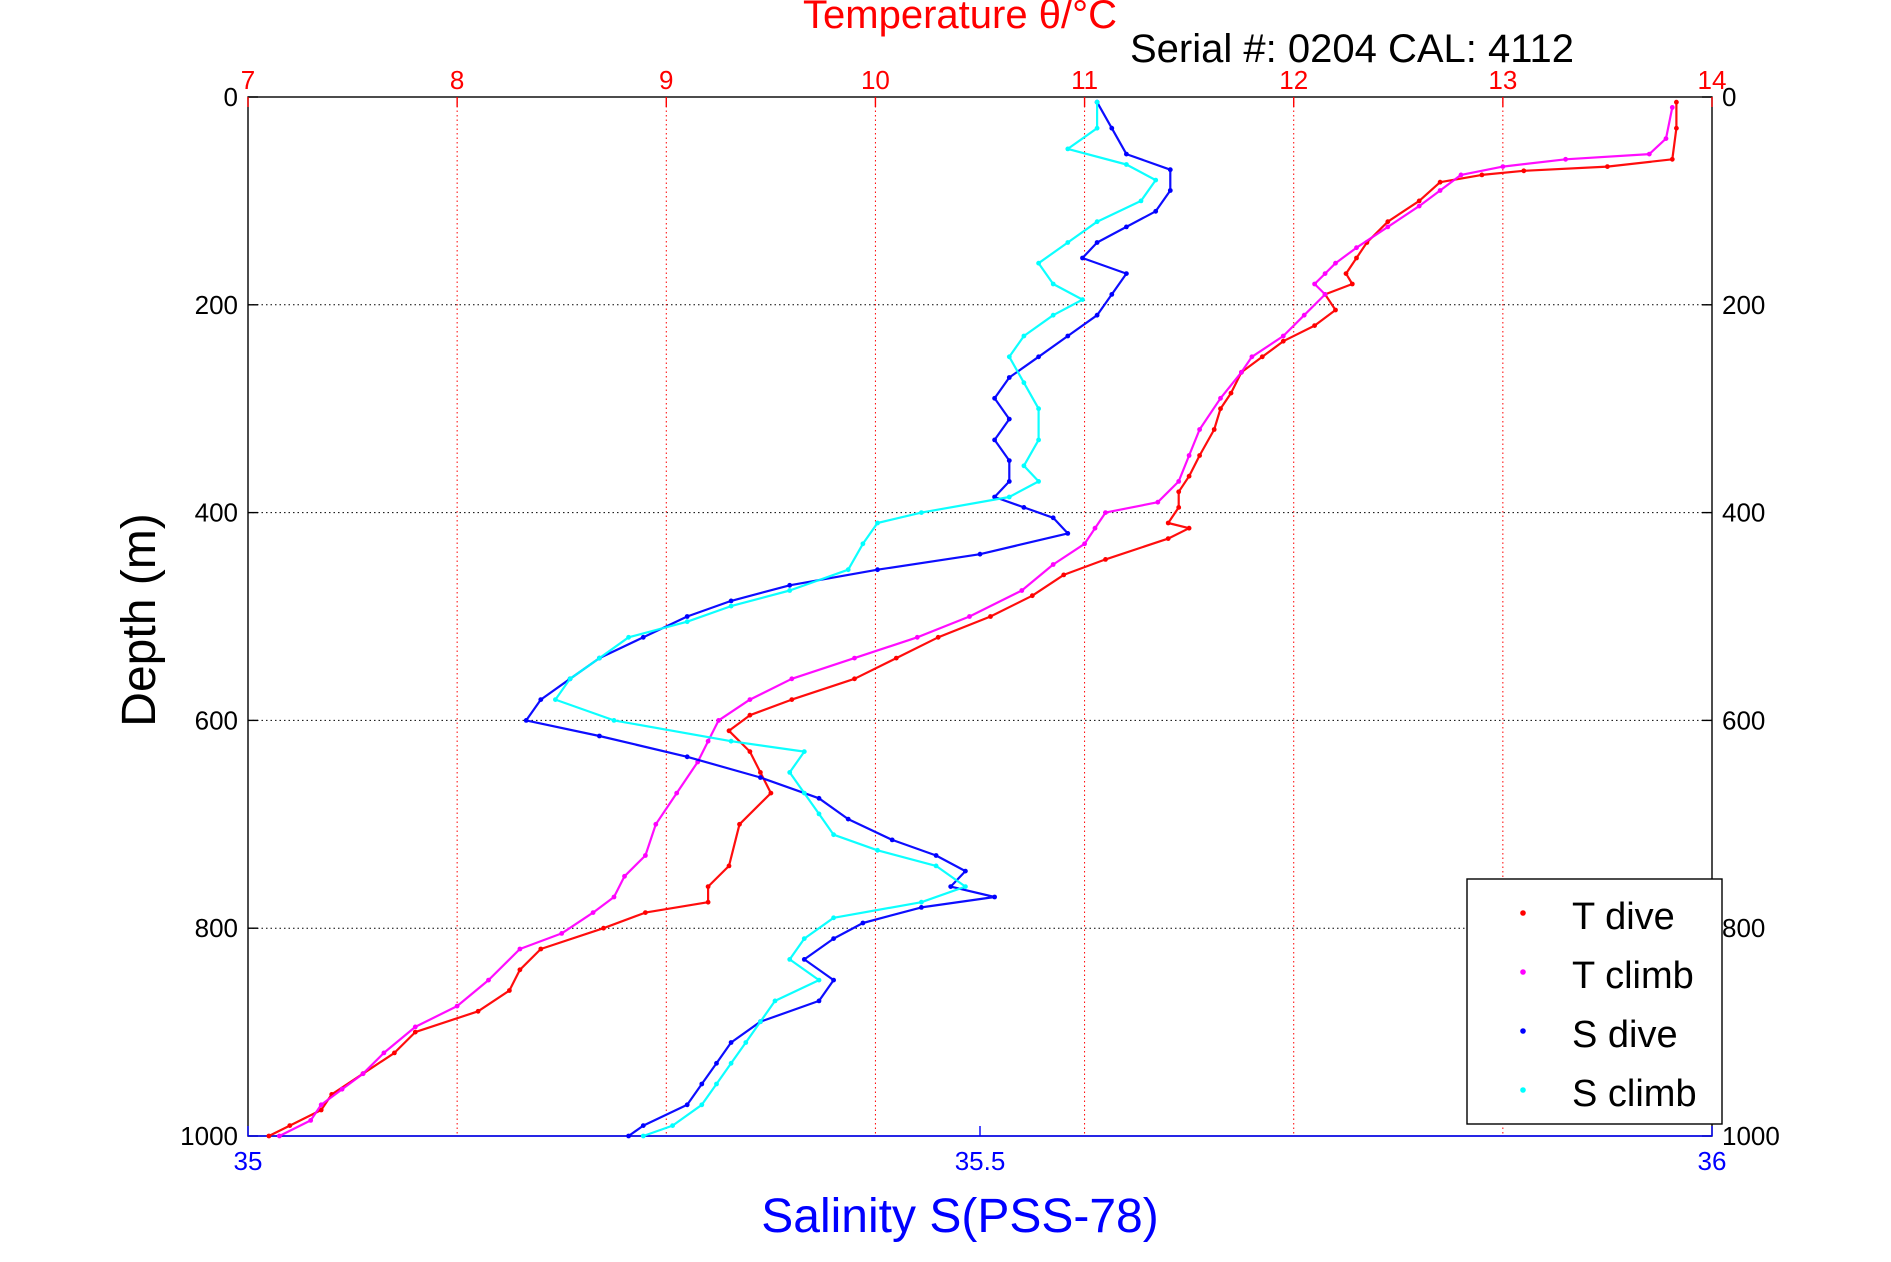 This screenshot has width=1891, height=1262. What do you see at coordinates (457, 80) in the screenshot?
I see `top-tick-label: 8` at bounding box center [457, 80].